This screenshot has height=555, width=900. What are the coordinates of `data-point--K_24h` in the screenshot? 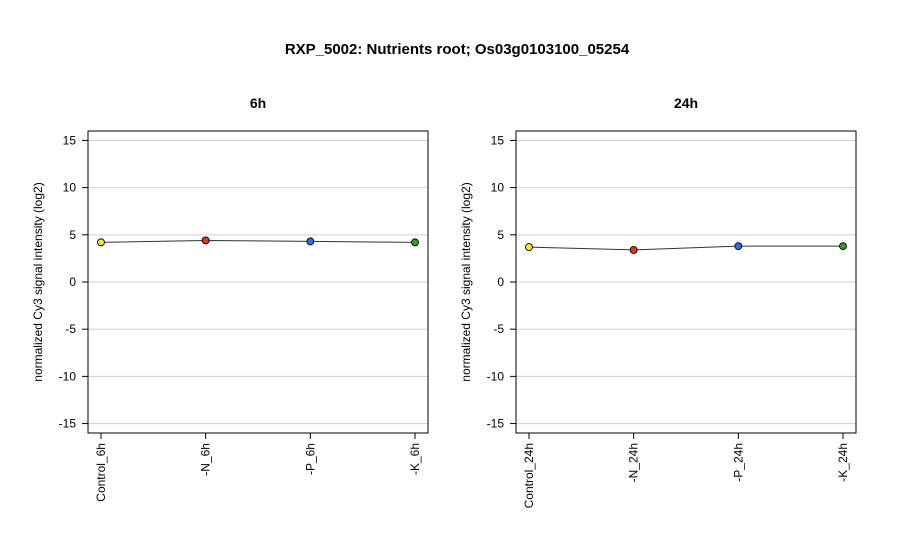 It's located at (843, 246).